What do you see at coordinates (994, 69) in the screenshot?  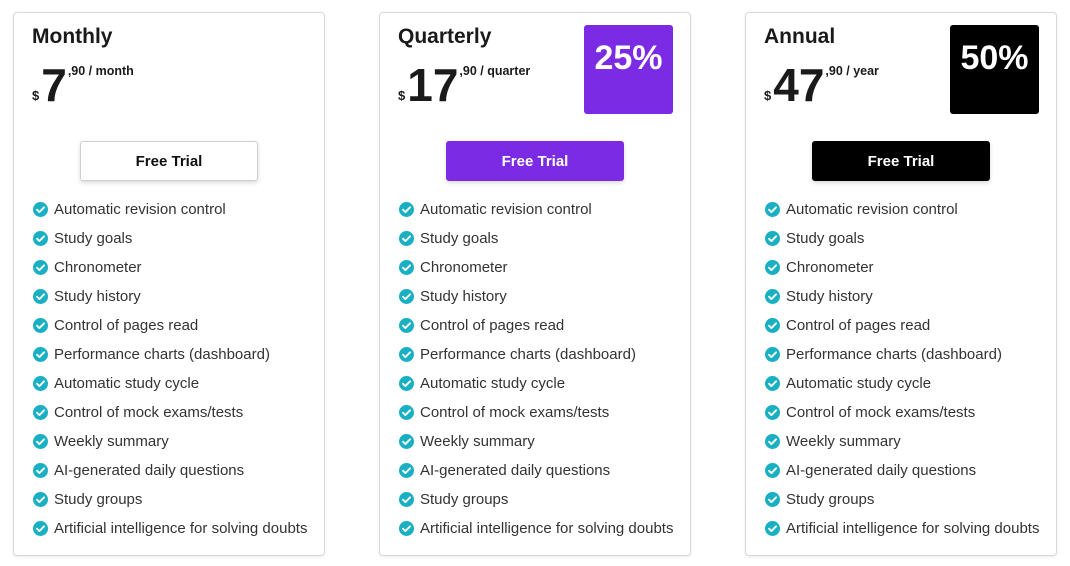 I see `discount-badge: 50%` at bounding box center [994, 69].